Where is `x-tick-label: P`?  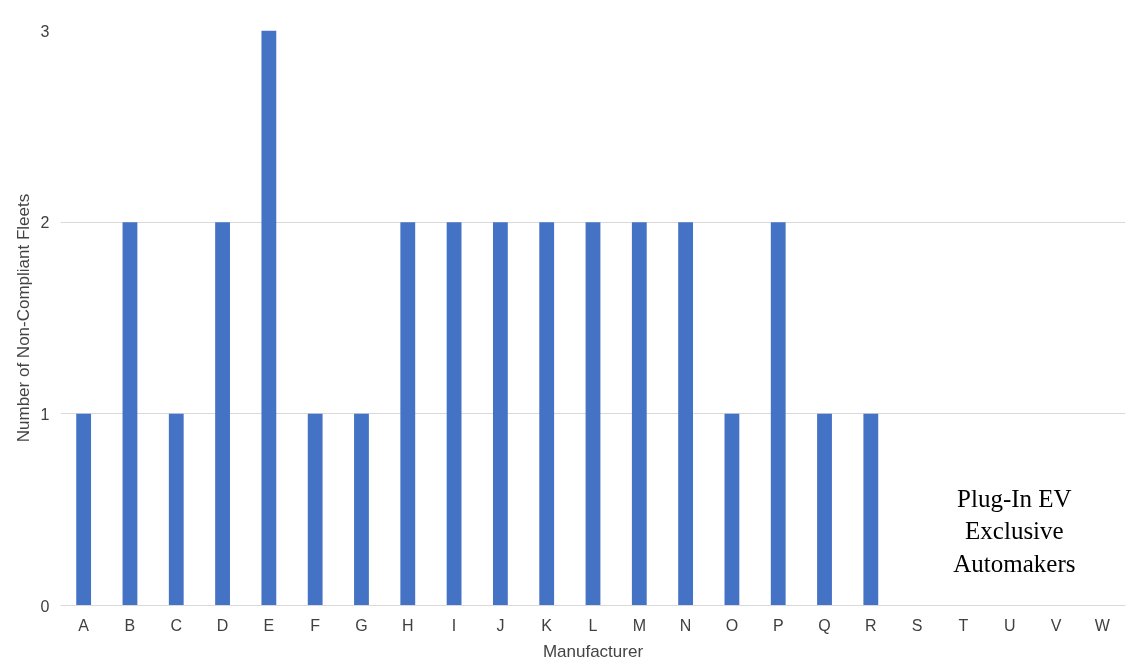
x-tick-label: P is located at coordinates (778, 625).